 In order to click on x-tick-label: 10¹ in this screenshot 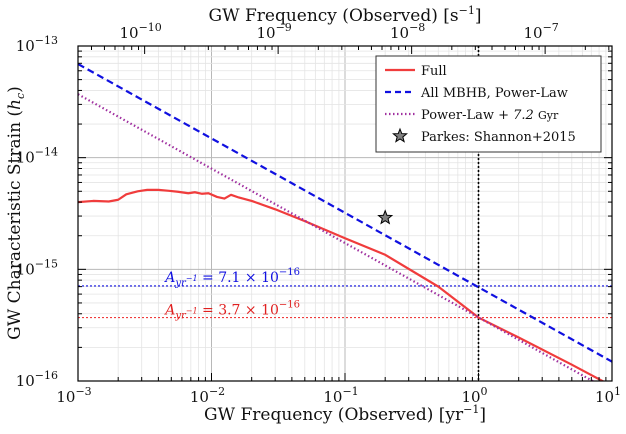, I will do `click(608, 395)`.